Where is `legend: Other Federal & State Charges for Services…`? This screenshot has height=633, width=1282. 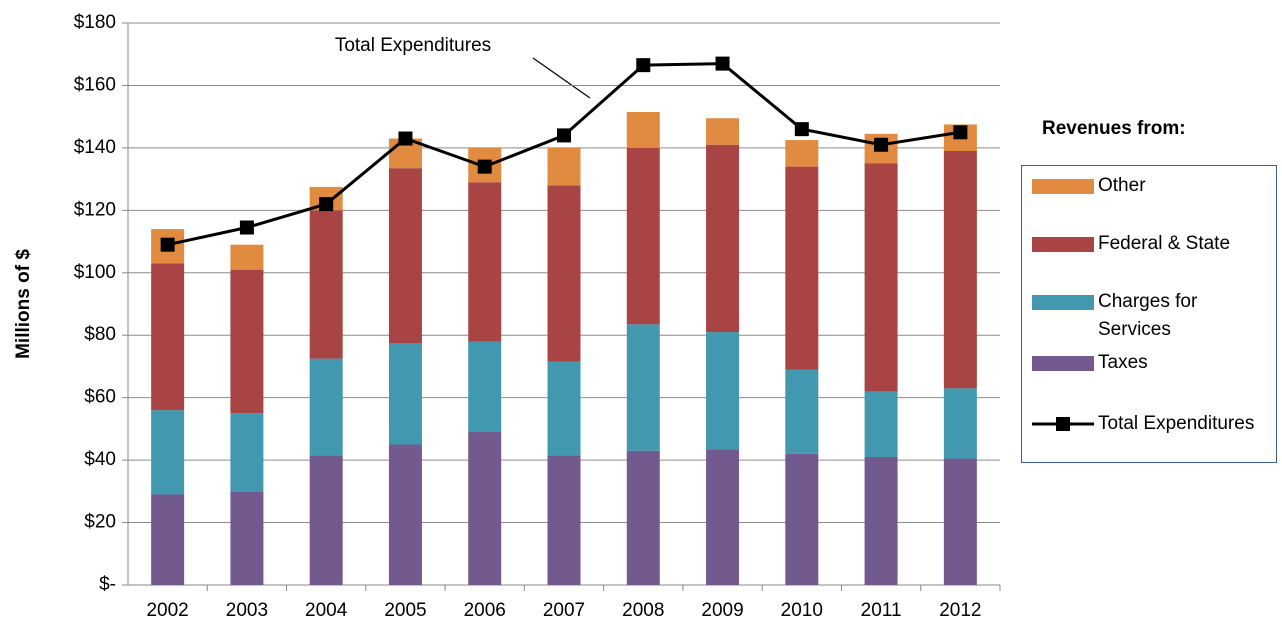
legend: Other Federal & State Charges for Services… is located at coordinates (1149, 314).